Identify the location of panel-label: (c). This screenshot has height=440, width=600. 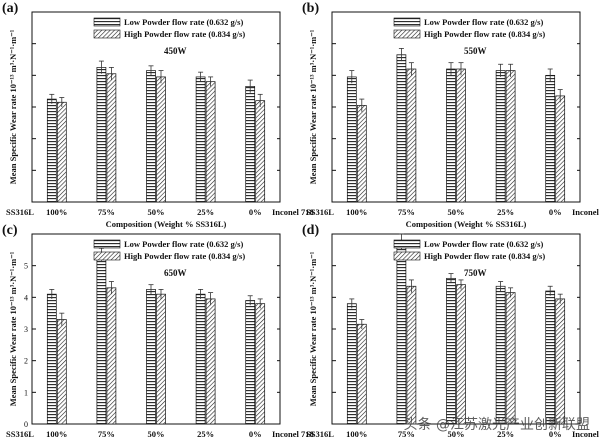
(10, 230).